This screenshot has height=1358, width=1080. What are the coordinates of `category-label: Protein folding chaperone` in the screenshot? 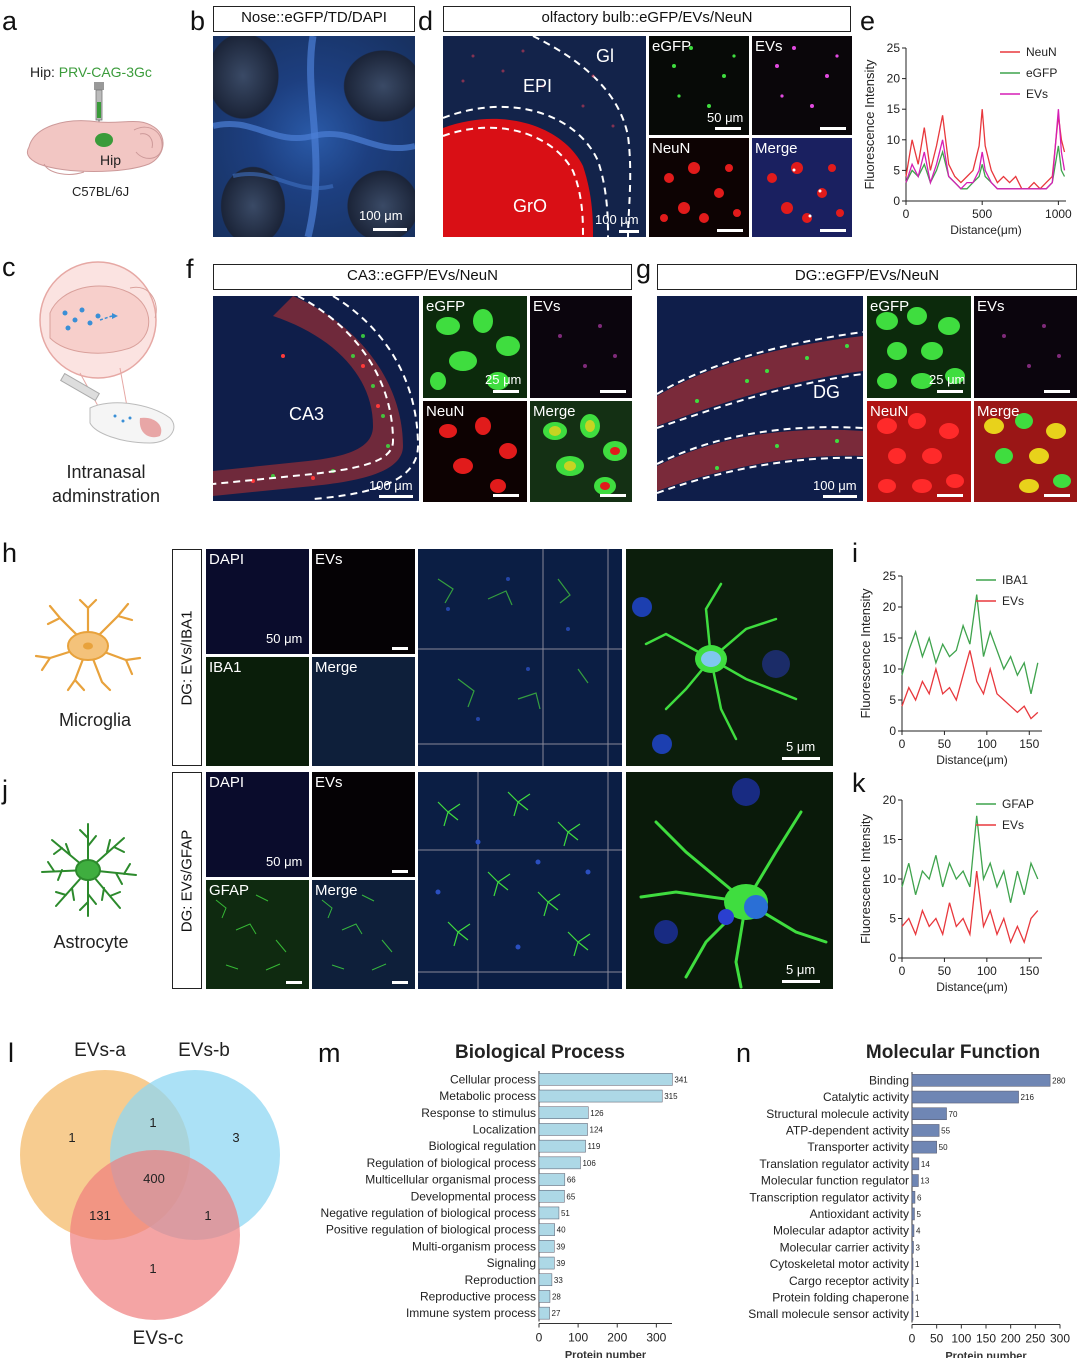 It's located at (840, 1297).